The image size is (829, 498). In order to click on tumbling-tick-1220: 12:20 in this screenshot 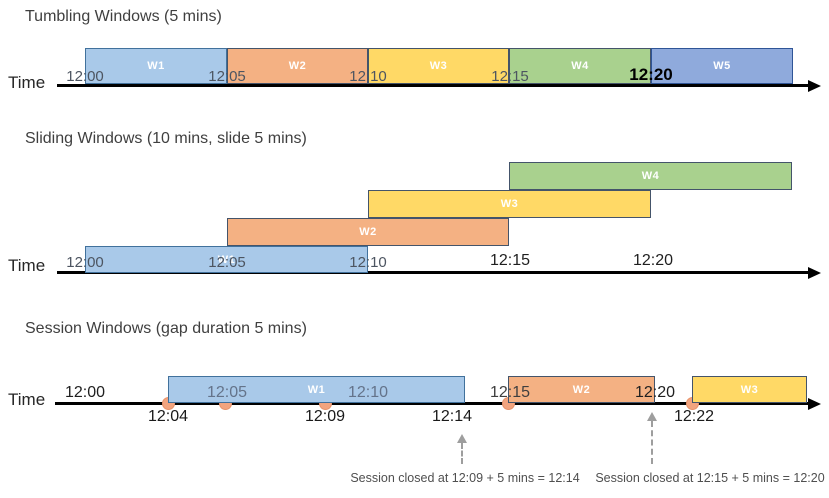, I will do `click(651, 74)`.